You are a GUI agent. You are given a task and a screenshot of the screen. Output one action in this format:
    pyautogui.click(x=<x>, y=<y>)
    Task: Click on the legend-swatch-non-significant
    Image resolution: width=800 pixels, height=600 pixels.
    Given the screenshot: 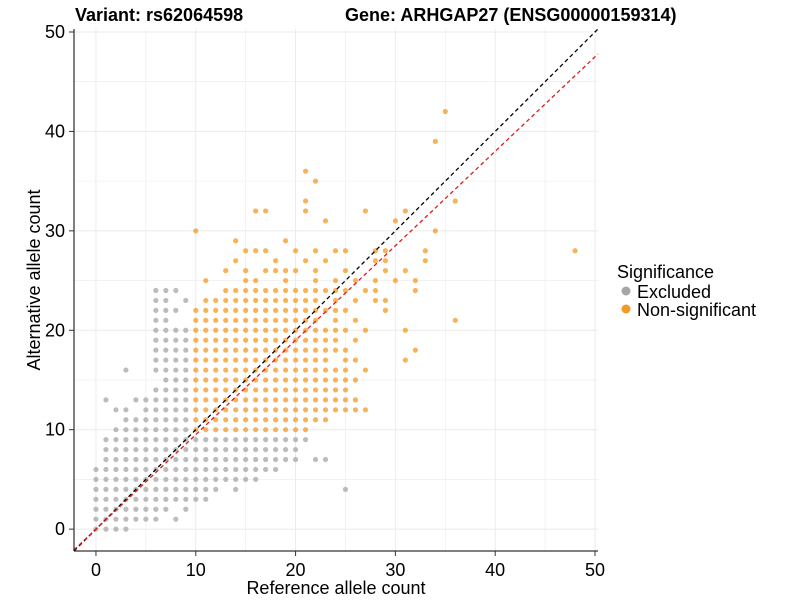 What is the action you would take?
    pyautogui.click(x=626, y=309)
    